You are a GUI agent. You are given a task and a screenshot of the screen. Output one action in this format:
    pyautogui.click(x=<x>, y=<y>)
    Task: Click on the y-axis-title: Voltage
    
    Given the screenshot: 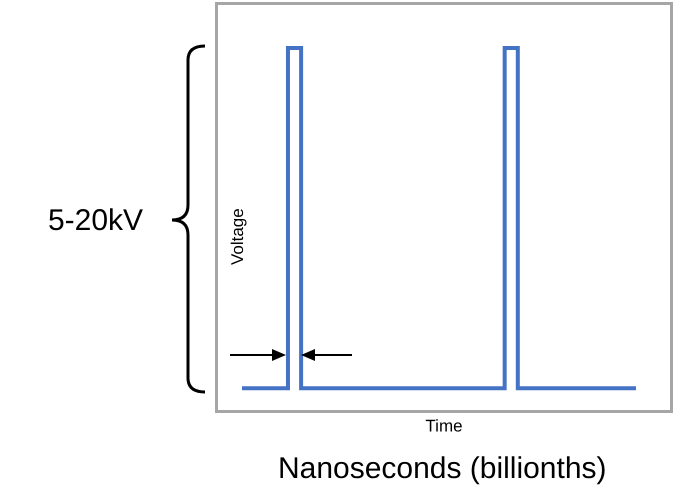 What is the action you would take?
    pyautogui.click(x=237, y=236)
    